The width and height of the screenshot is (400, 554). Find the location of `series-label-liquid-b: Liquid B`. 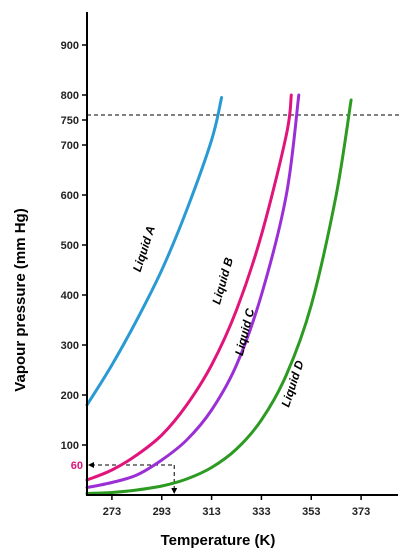

series-label-liquid-b: Liquid B is located at coordinates (222, 281).